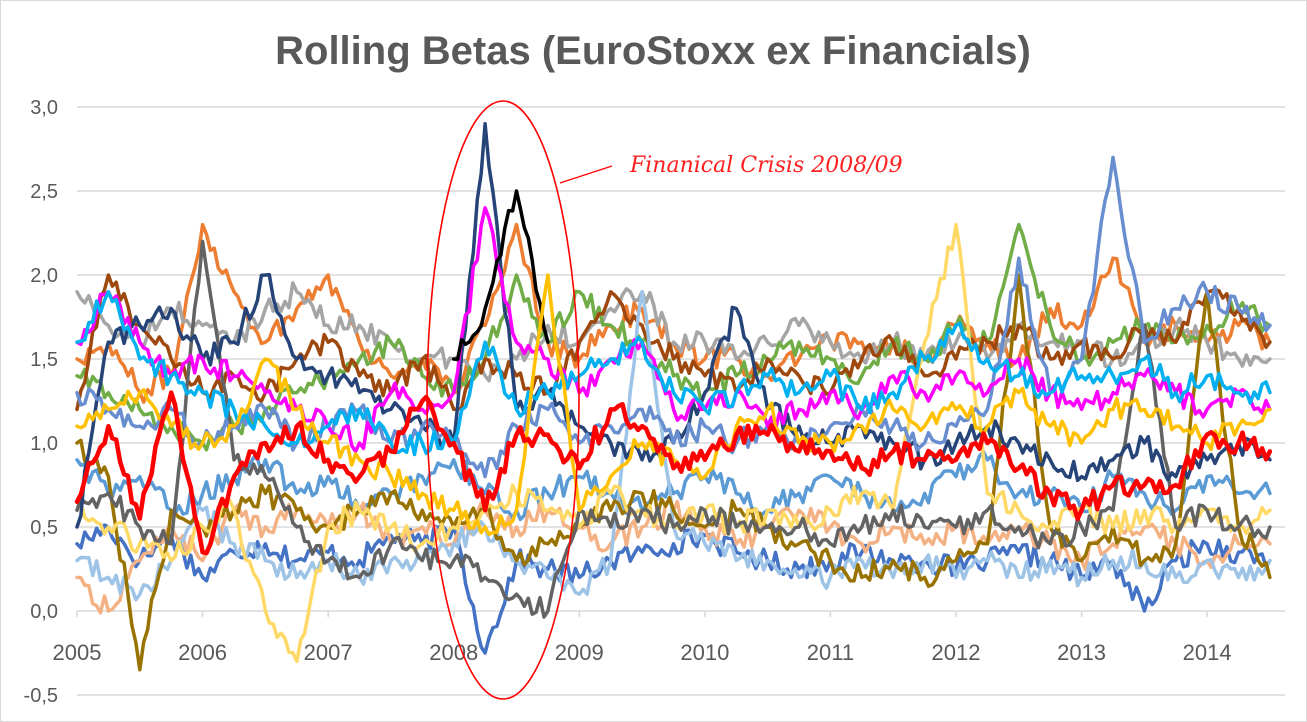 The width and height of the screenshot is (1307, 722). What do you see at coordinates (77, 652) in the screenshot?
I see `x-tick-label: 2005` at bounding box center [77, 652].